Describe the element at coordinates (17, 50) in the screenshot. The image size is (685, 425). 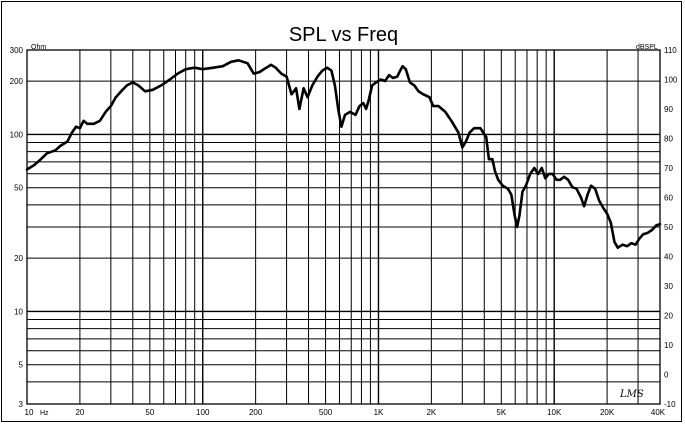
I see `left-tick-label: 300` at that location.